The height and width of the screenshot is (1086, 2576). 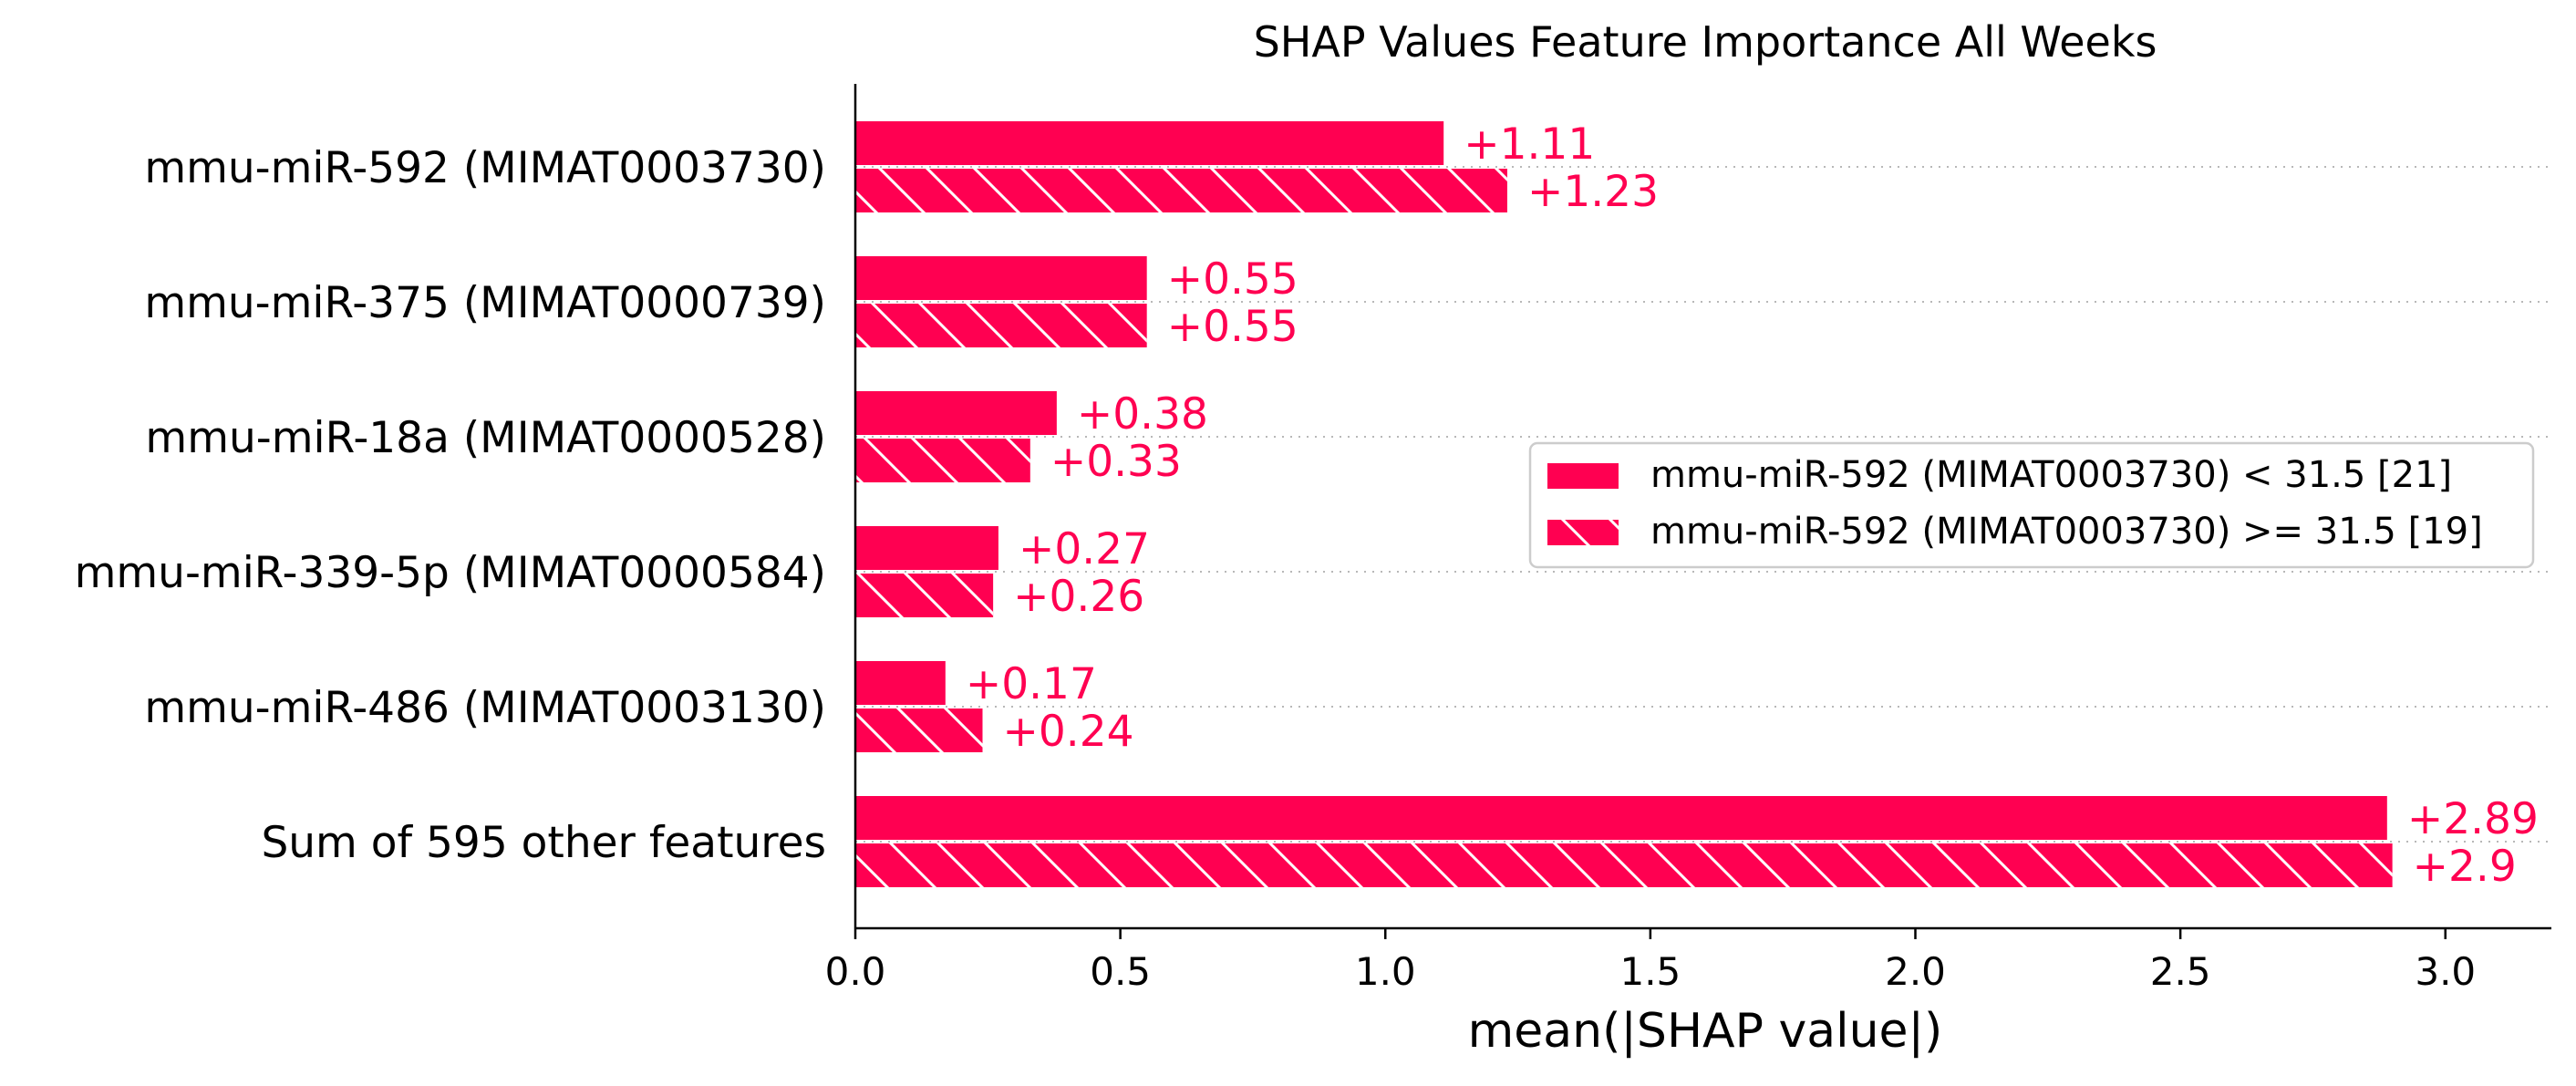 What do you see at coordinates (2180, 971) in the screenshot?
I see `x-tick-label: 2.5` at bounding box center [2180, 971].